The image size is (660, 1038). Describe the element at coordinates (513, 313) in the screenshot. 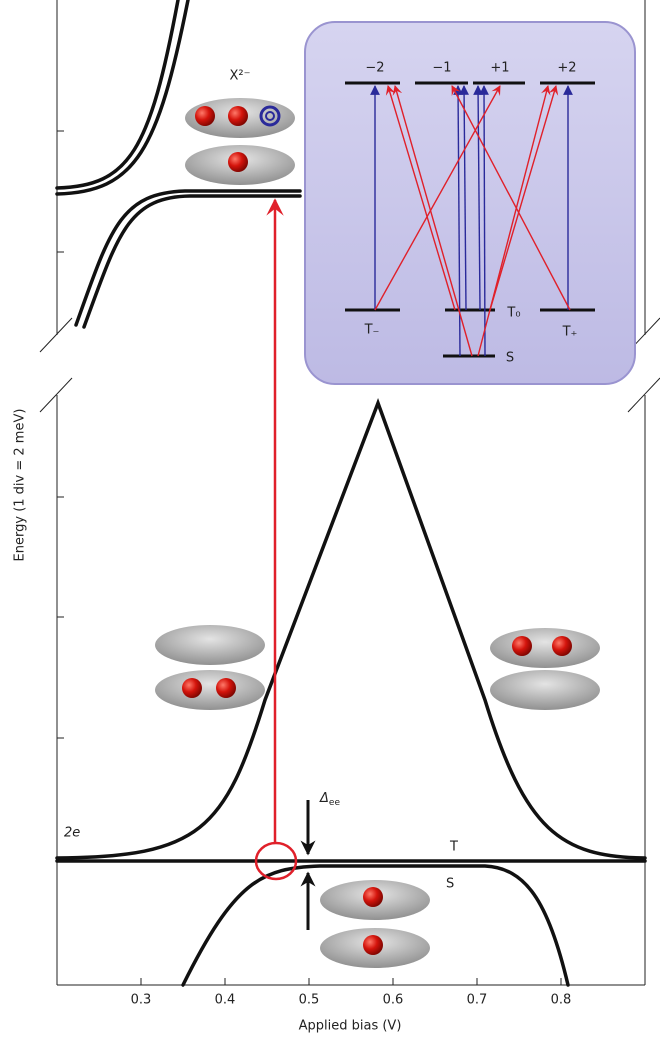

I see `level-label: T₀` at that location.